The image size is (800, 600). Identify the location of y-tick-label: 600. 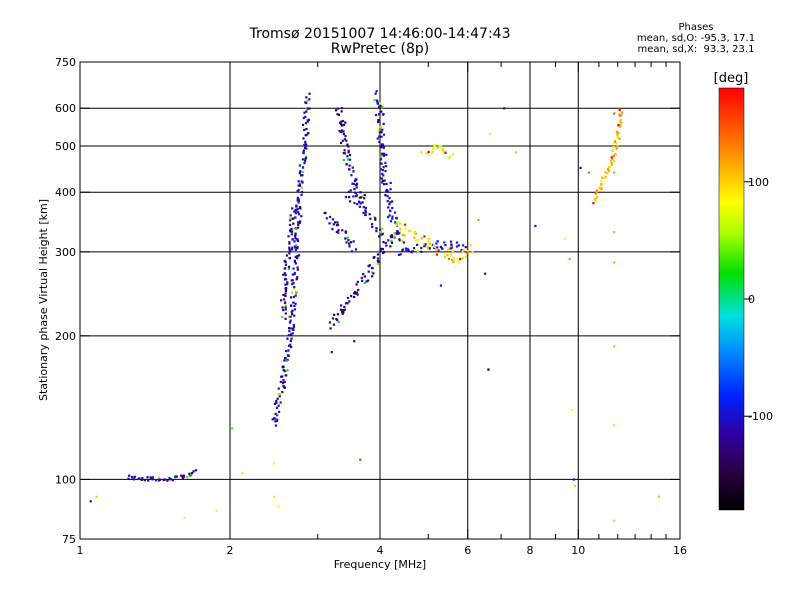
(65, 108).